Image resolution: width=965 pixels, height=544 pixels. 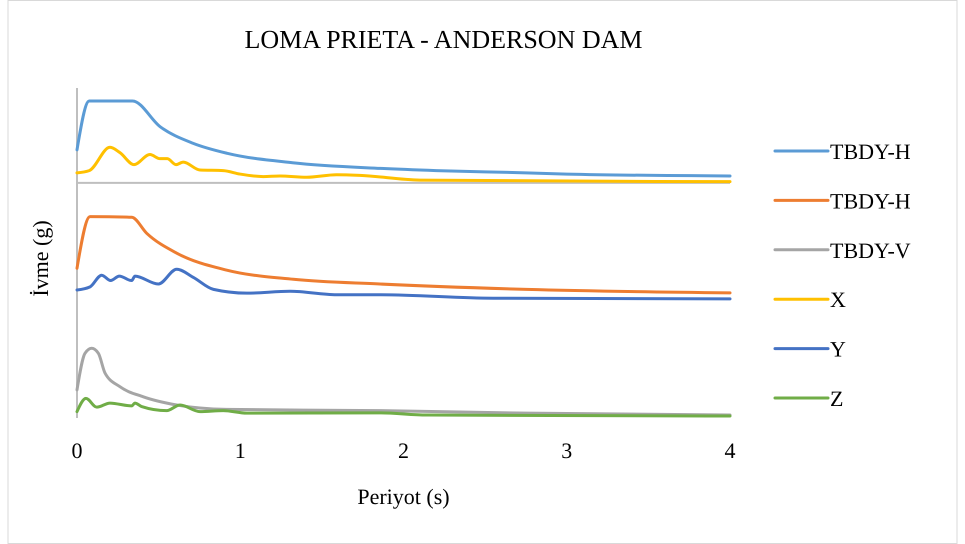 What do you see at coordinates (838, 349) in the screenshot?
I see `legend-label: Y` at bounding box center [838, 349].